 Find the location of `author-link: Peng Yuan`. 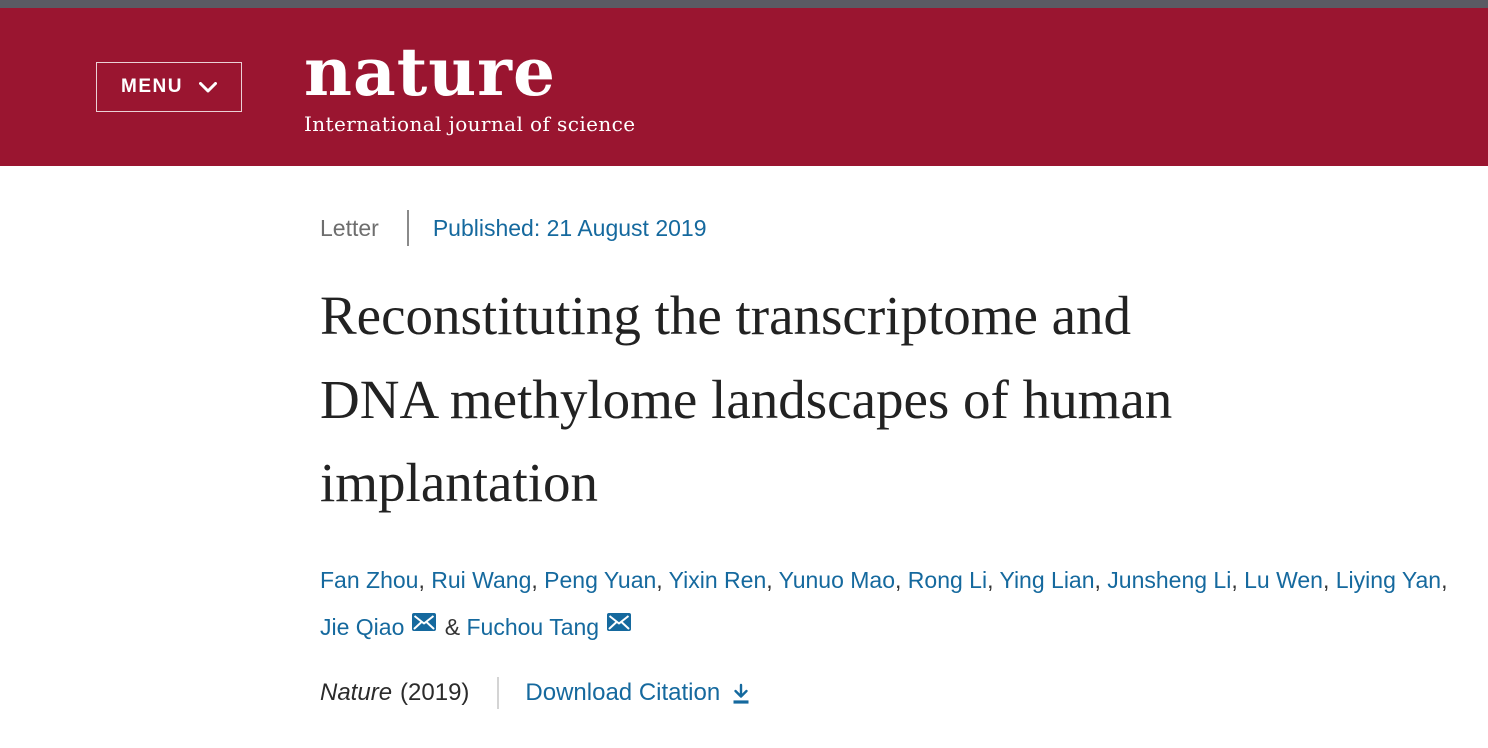

author-link: Peng Yuan is located at coordinates (600, 579).